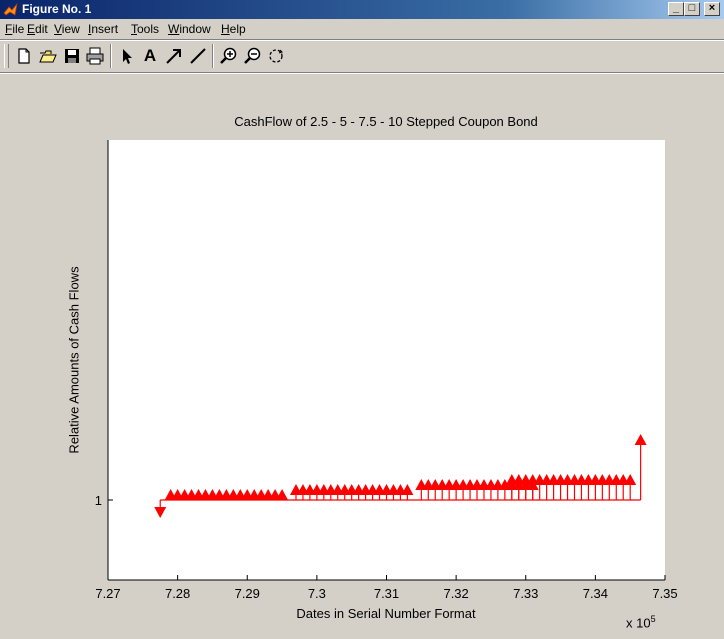 The height and width of the screenshot is (639, 724). Describe the element at coordinates (692, 9) in the screenshot. I see `maximize-button: □` at that location.